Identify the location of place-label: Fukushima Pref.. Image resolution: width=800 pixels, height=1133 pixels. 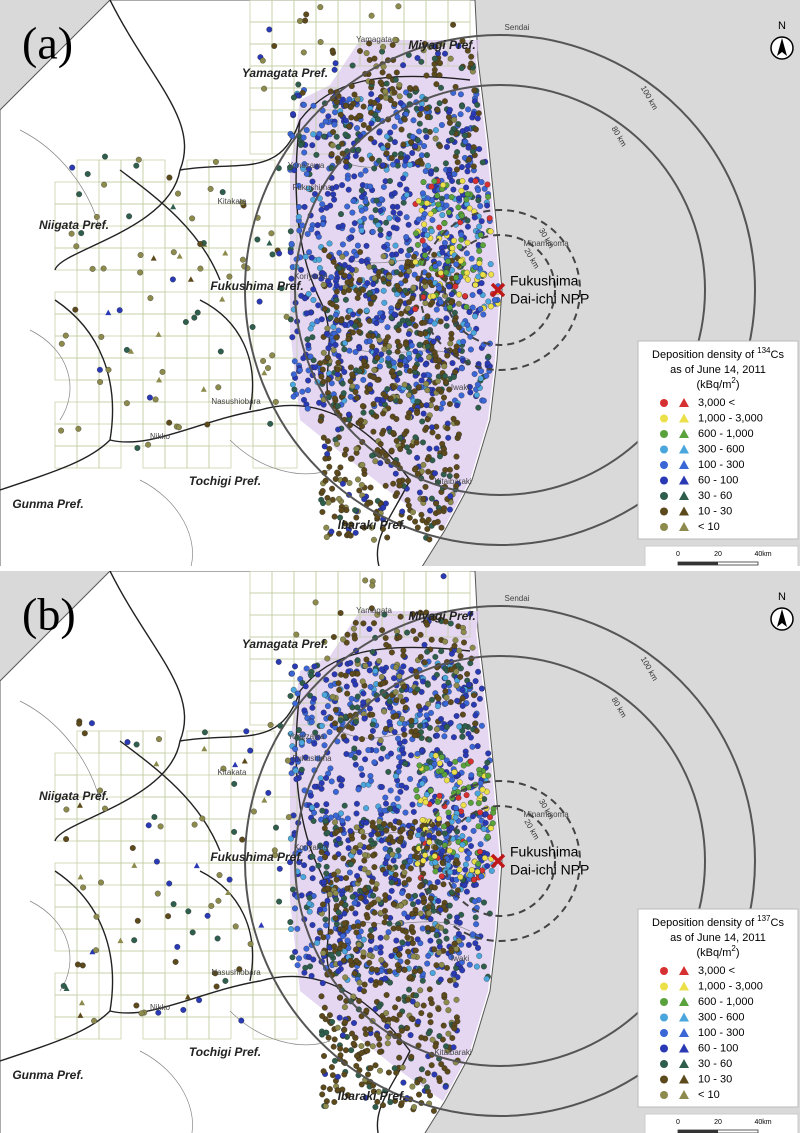
(256, 286).